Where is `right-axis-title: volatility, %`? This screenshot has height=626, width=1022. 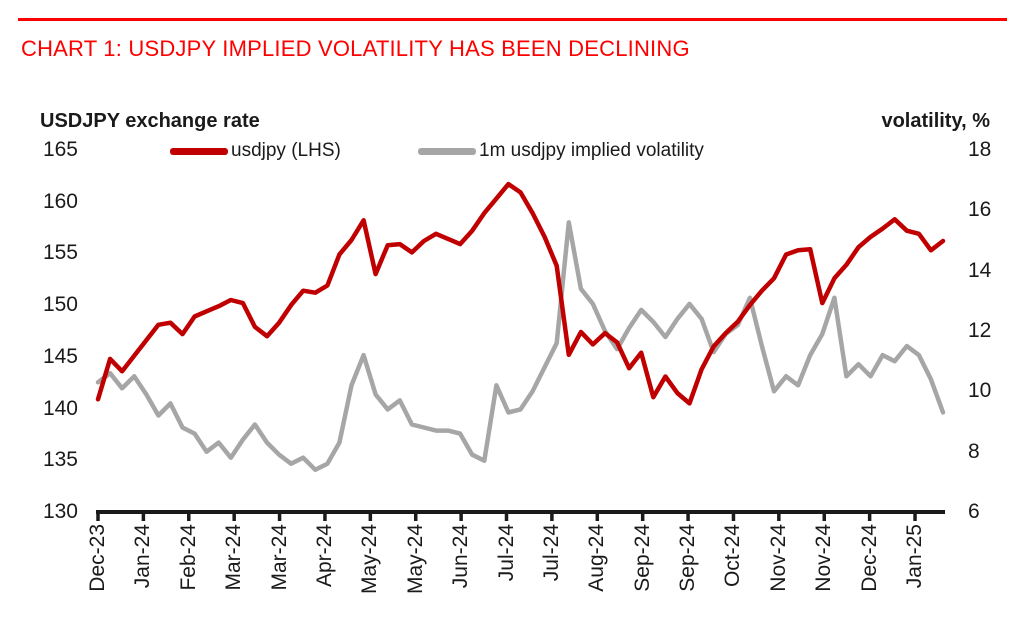 right-axis-title: volatility, % is located at coordinates (935, 121).